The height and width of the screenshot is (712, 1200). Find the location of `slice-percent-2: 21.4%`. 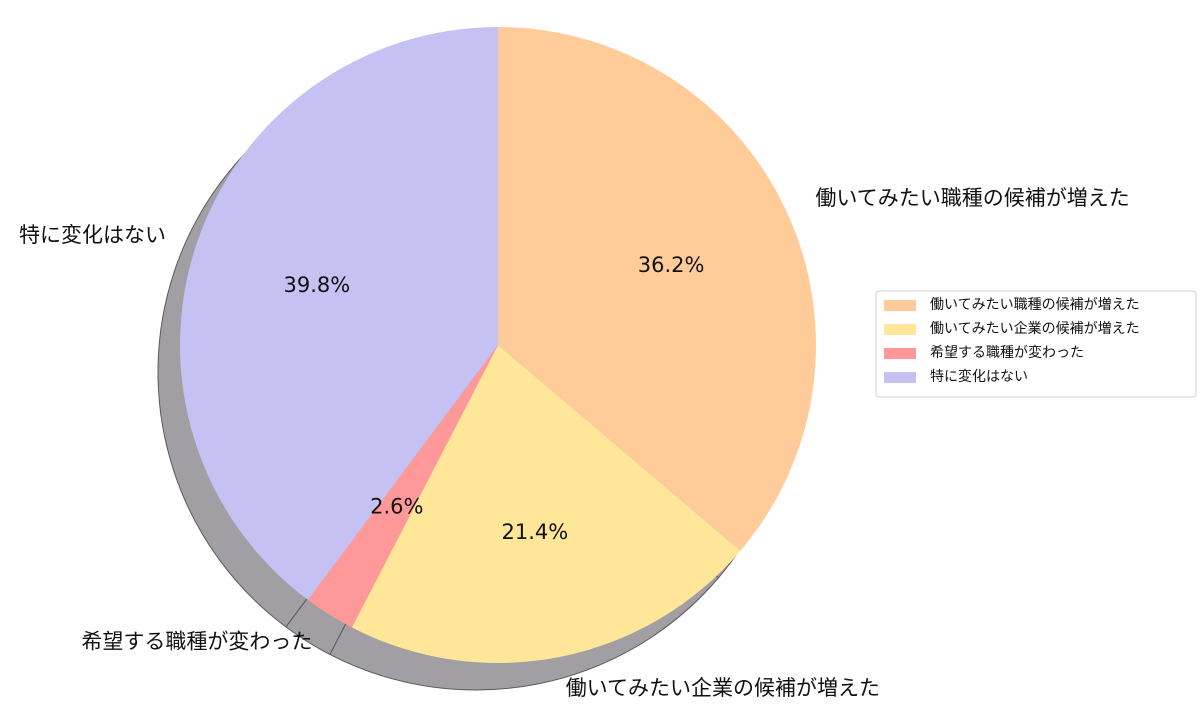

slice-percent-2: 21.4% is located at coordinates (535, 532).